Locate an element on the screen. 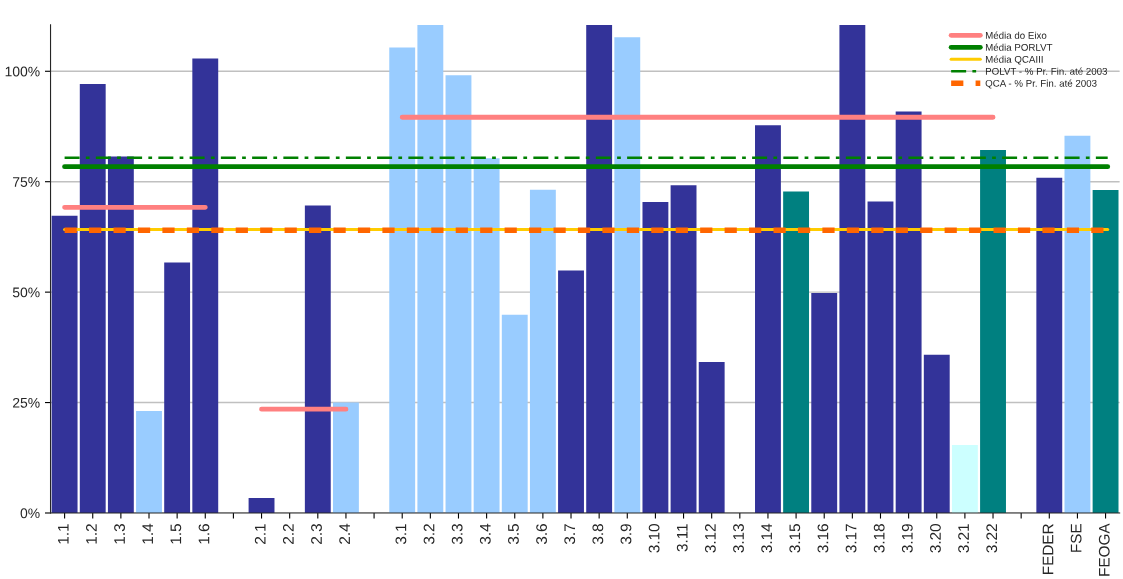 The image size is (1123, 579). x-tick-label: 3.11 is located at coordinates (682, 538).